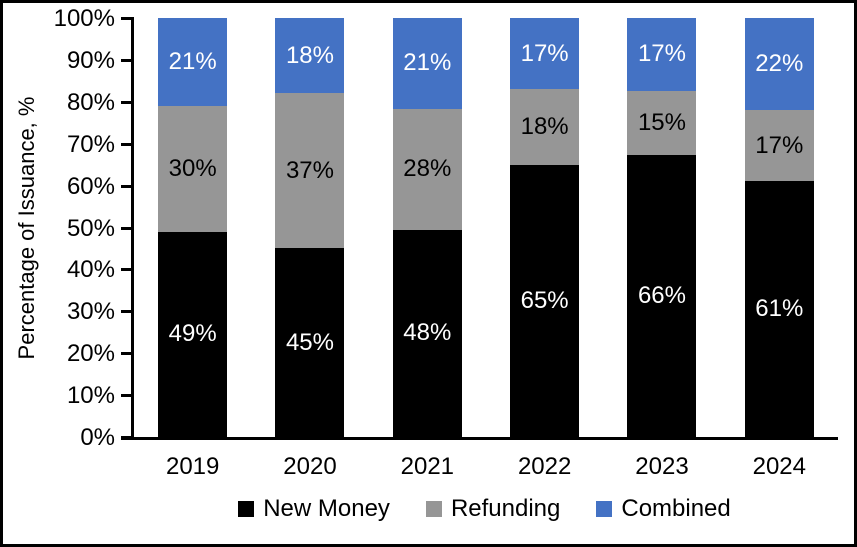 The width and height of the screenshot is (857, 547). I want to click on legend-label: Combined, so click(676, 508).